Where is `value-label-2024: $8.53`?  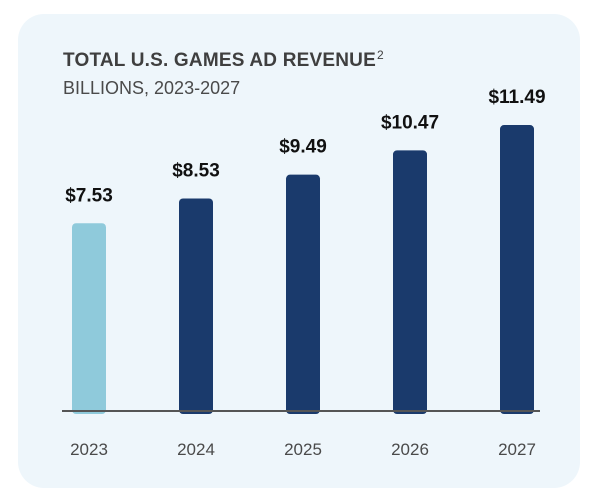 value-label-2024: $8.53 is located at coordinates (196, 170).